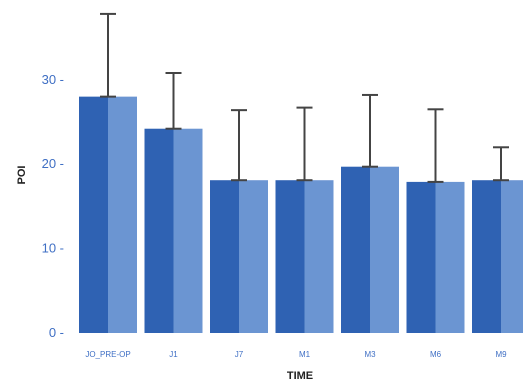 The height and width of the screenshot is (382, 523). Describe the element at coordinates (486, 256) in the screenshot. I see `bar-m9-left` at that location.